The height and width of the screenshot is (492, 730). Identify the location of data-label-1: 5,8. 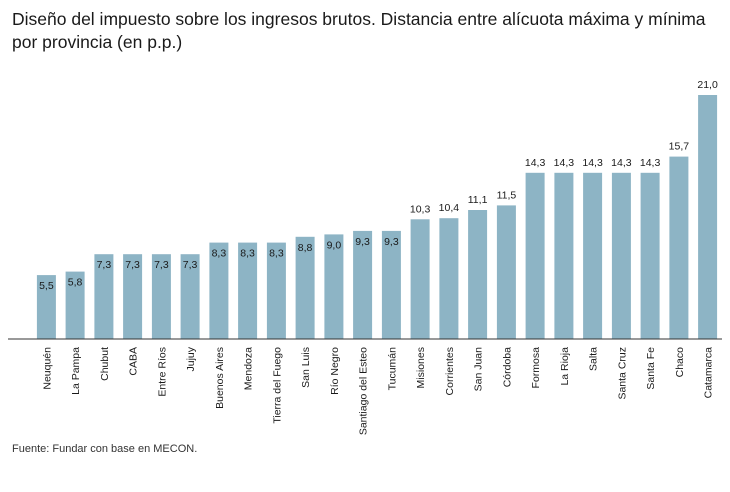
(75, 283).